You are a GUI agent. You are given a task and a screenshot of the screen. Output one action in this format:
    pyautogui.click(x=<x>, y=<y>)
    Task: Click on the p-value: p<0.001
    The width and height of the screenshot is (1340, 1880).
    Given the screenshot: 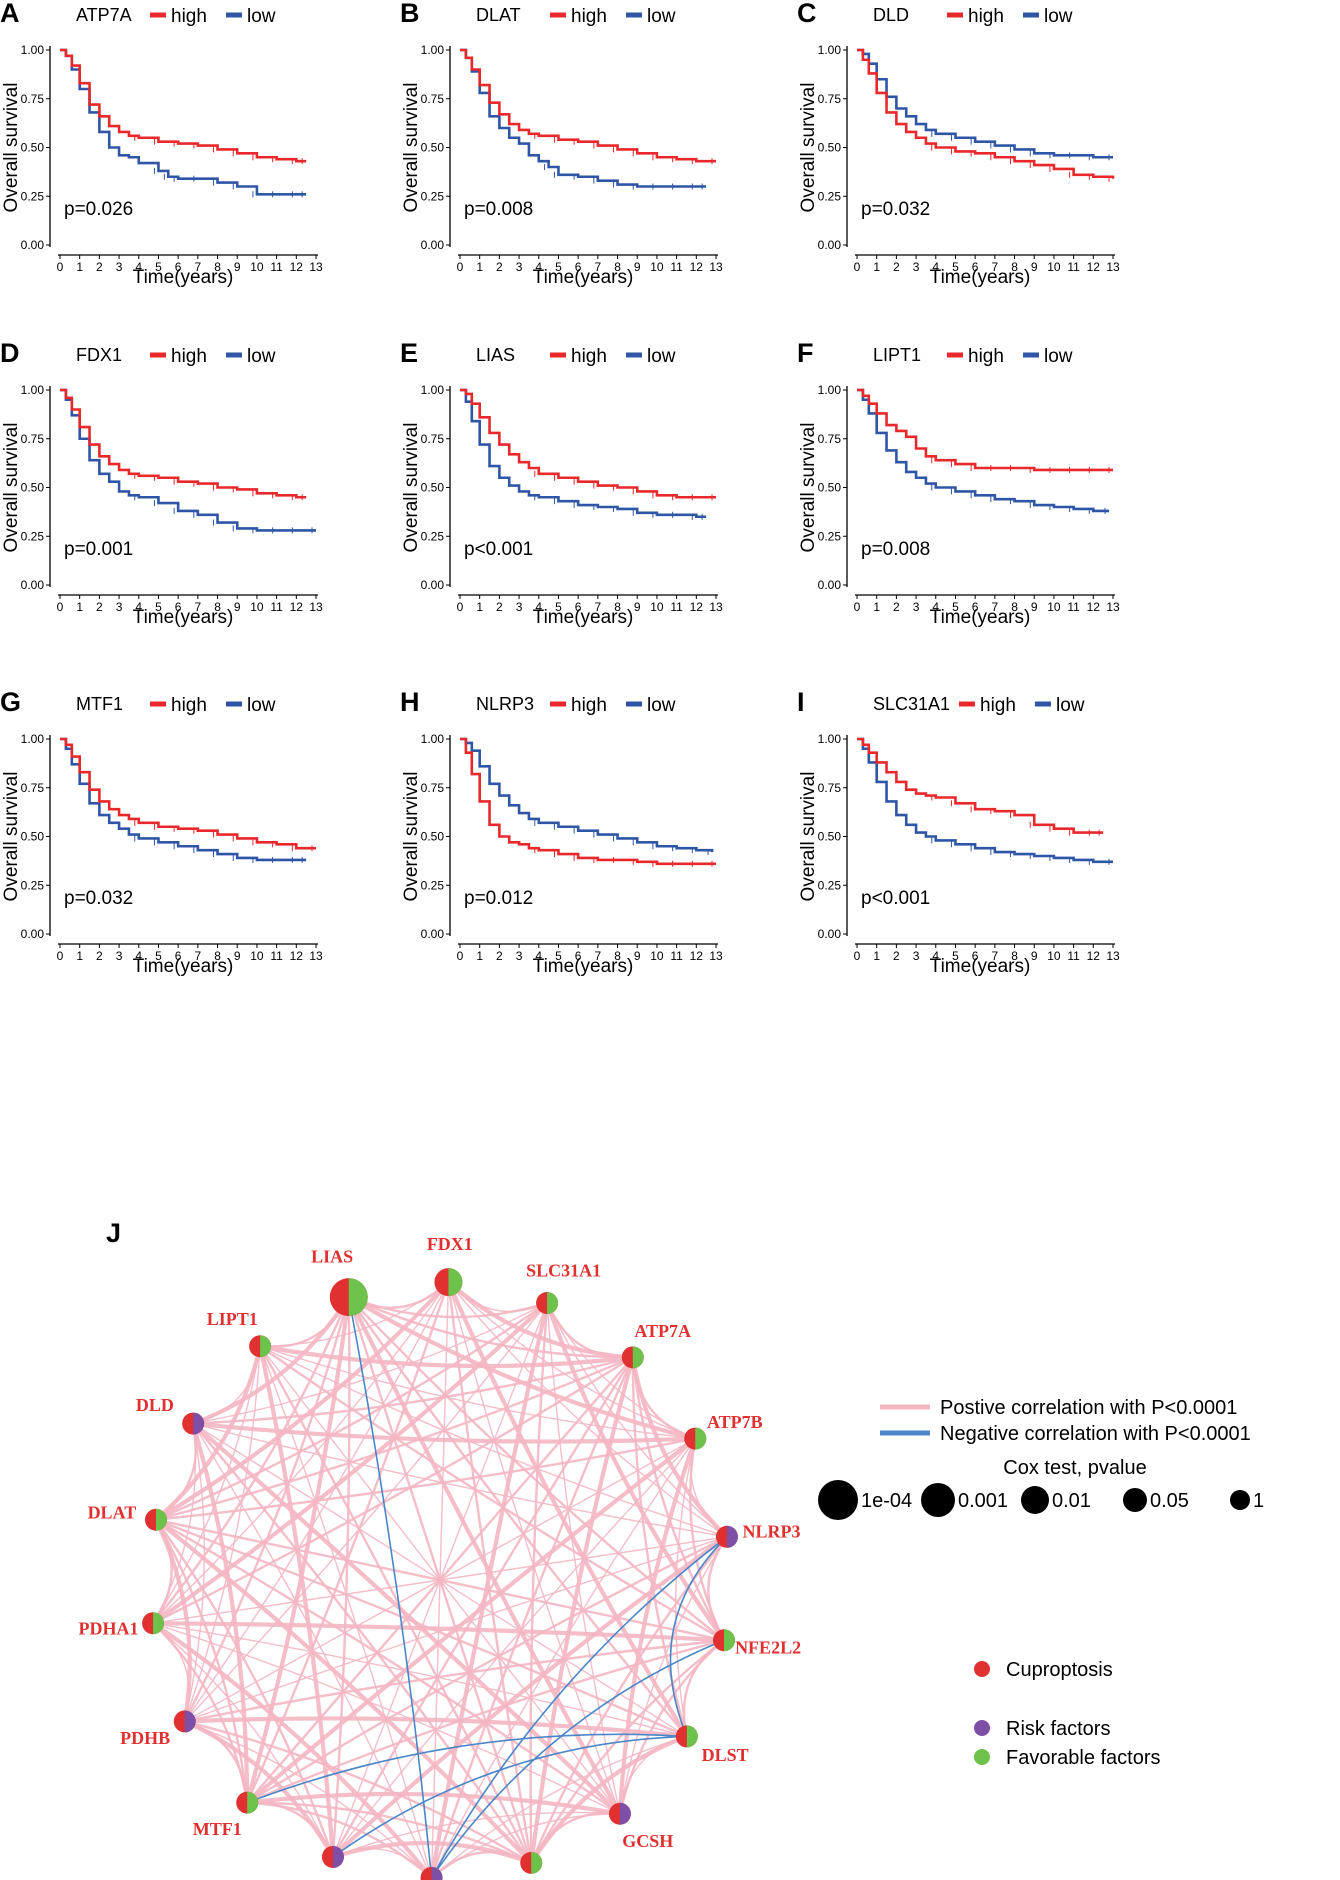 What is the action you would take?
    pyautogui.click(x=895, y=898)
    